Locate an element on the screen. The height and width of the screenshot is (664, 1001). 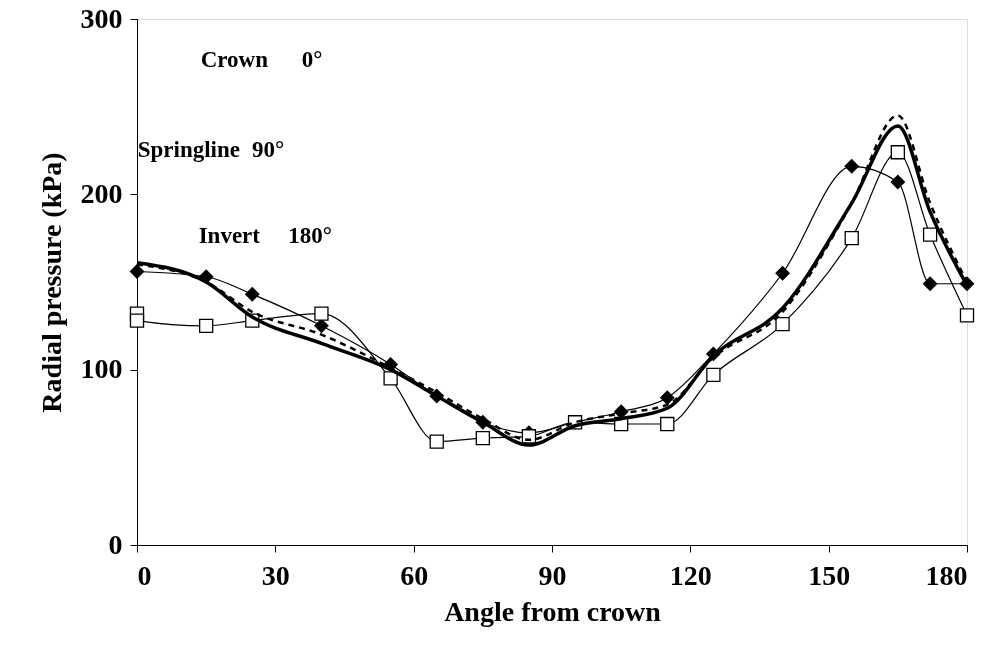
annotation: Invert is located at coordinates (229, 235).